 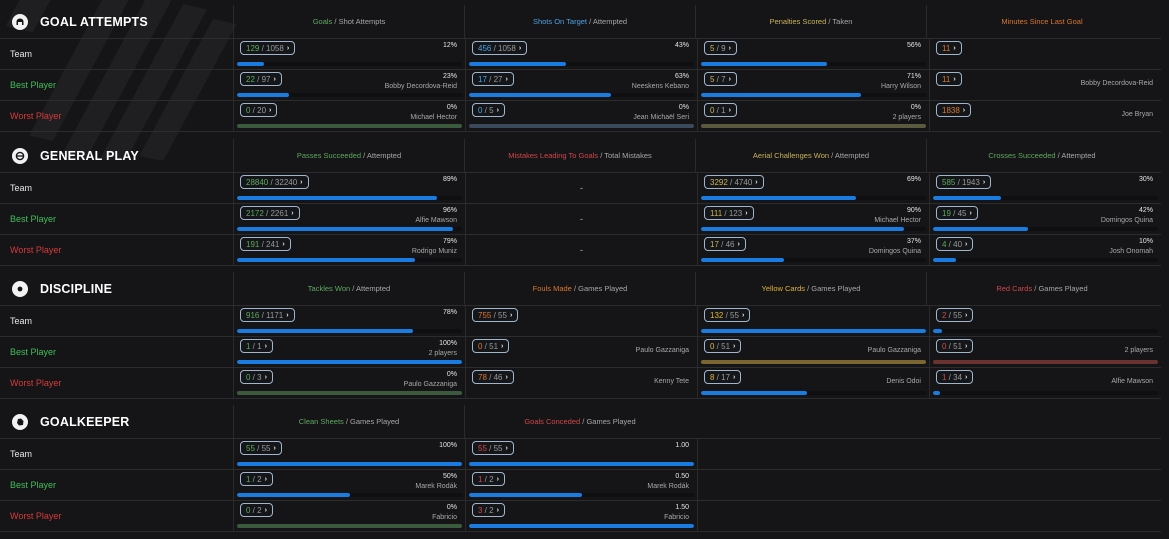 What do you see at coordinates (256, 346) in the screenshot?
I see `stat-detail-button: 1 / 1 ›` at bounding box center [256, 346].